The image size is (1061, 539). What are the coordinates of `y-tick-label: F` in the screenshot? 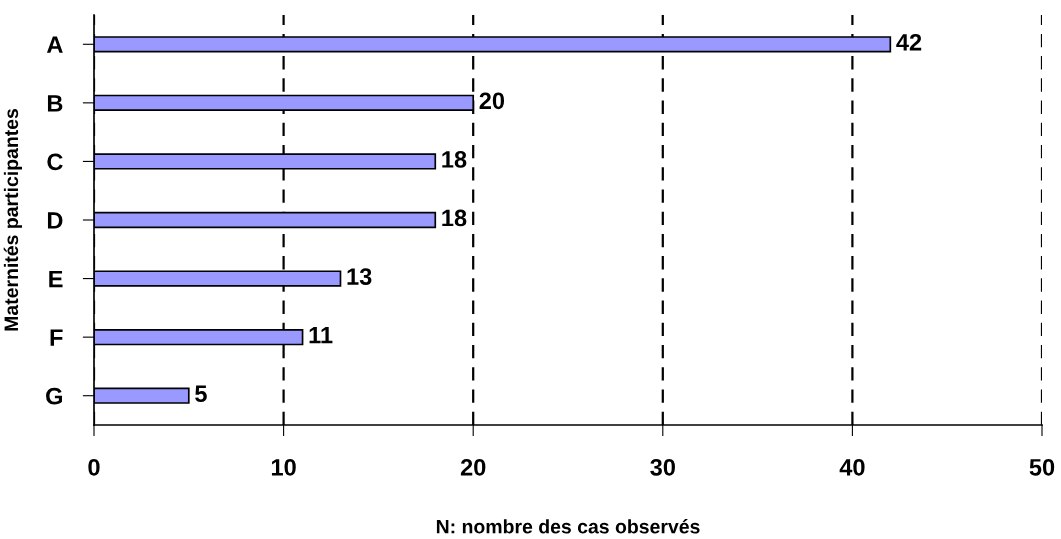 It's located at (56, 337).